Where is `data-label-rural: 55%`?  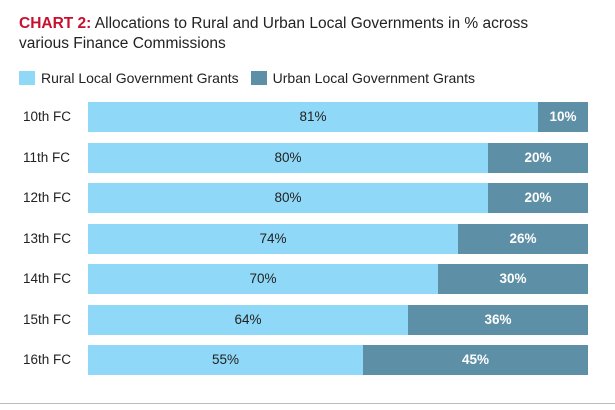 data-label-rural: 55% is located at coordinates (225, 359).